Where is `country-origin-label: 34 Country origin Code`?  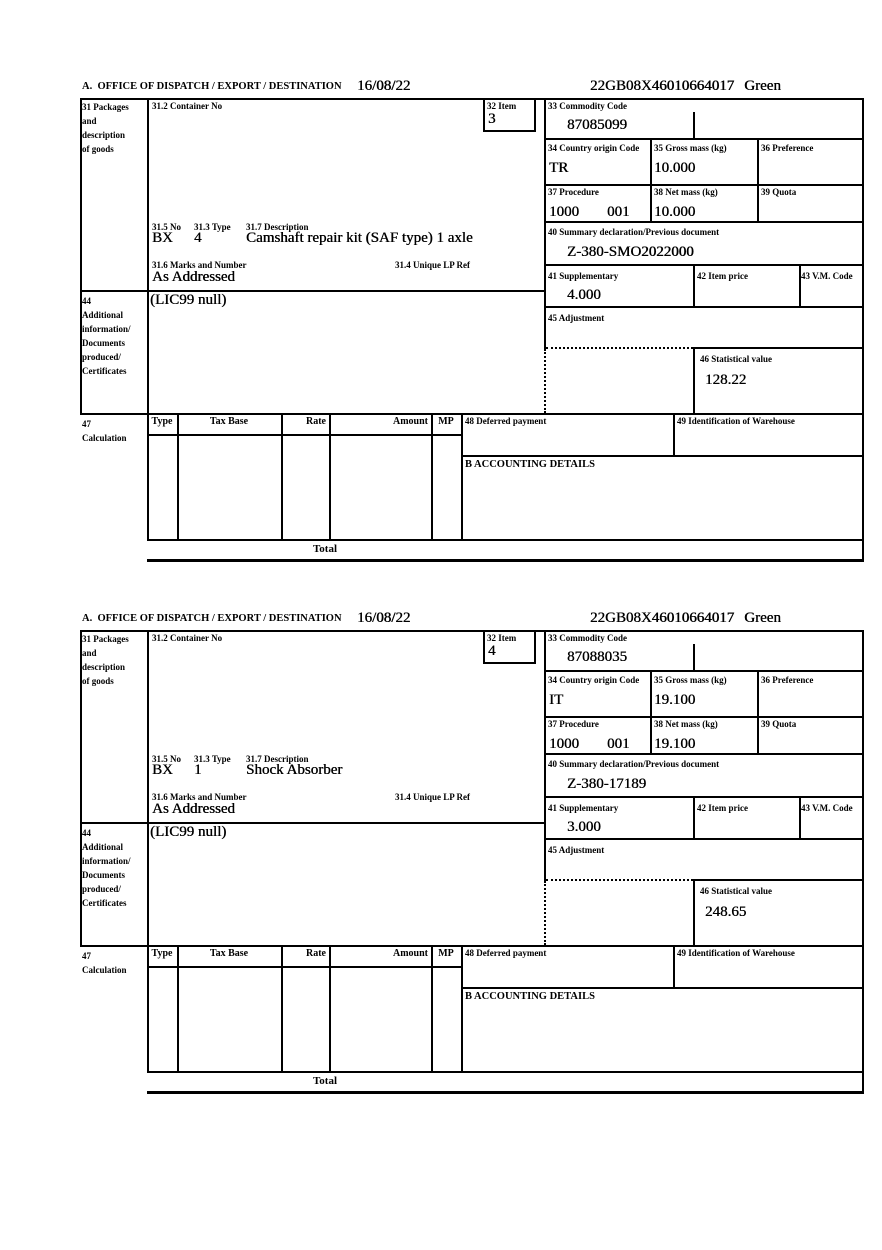
country-origin-label: 34 Country origin Code is located at coordinates (594, 680).